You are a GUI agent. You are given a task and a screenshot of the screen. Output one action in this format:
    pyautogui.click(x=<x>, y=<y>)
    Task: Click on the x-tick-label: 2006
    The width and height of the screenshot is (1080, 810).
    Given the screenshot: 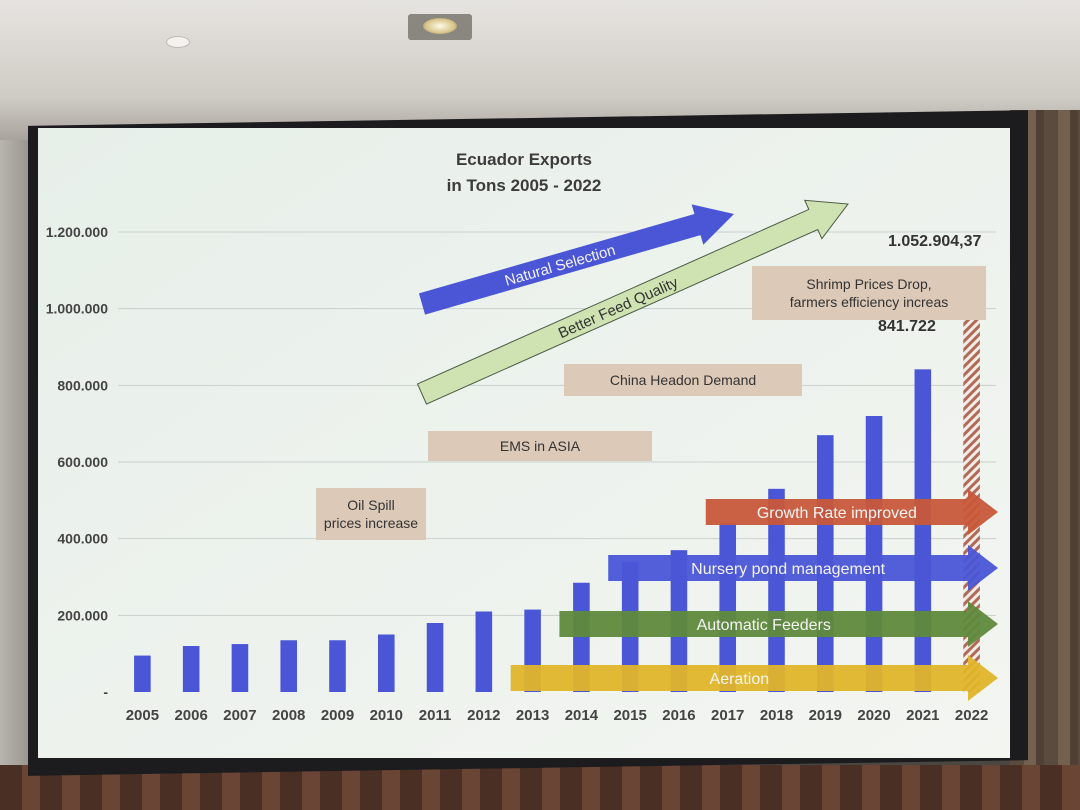 What is the action you would take?
    pyautogui.click(x=190, y=715)
    